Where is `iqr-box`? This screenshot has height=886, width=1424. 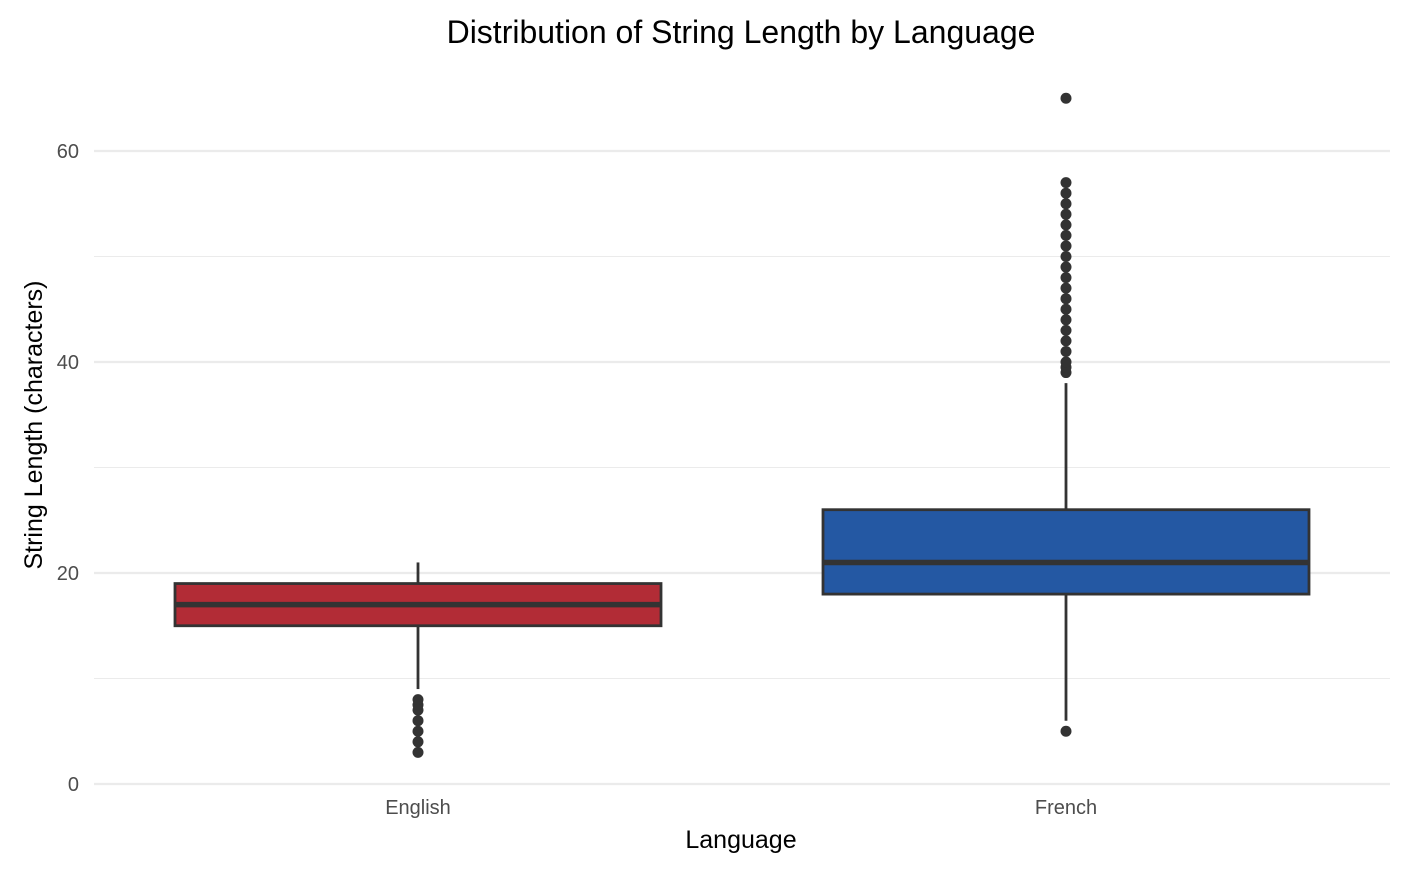
iqr-box is located at coordinates (1066, 552).